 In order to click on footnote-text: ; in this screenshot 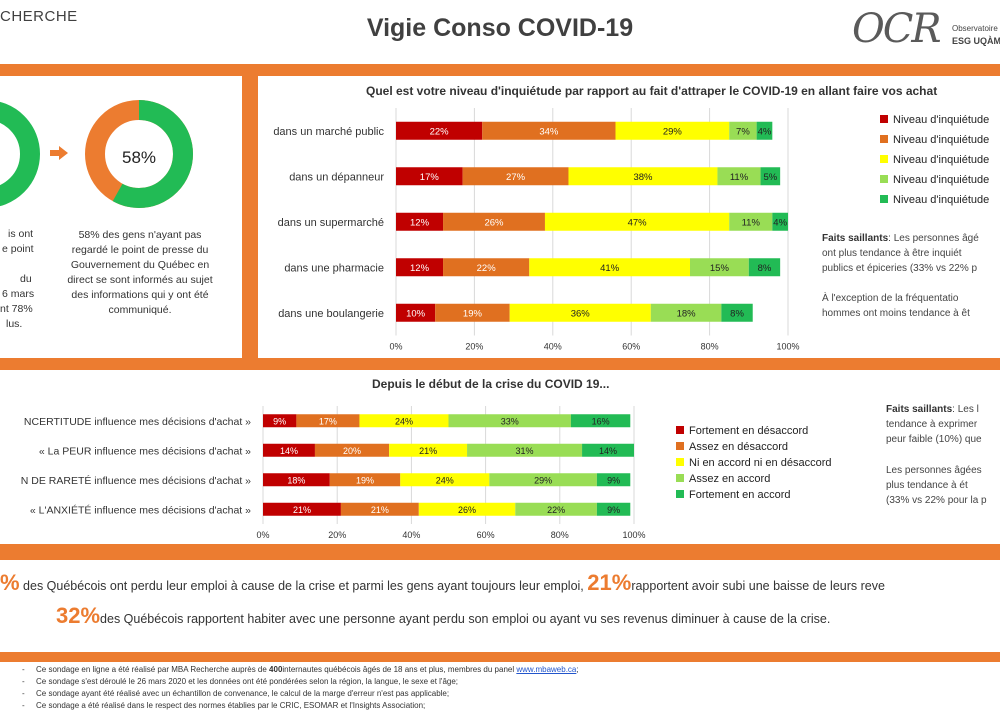, I will do `click(577, 669)`.